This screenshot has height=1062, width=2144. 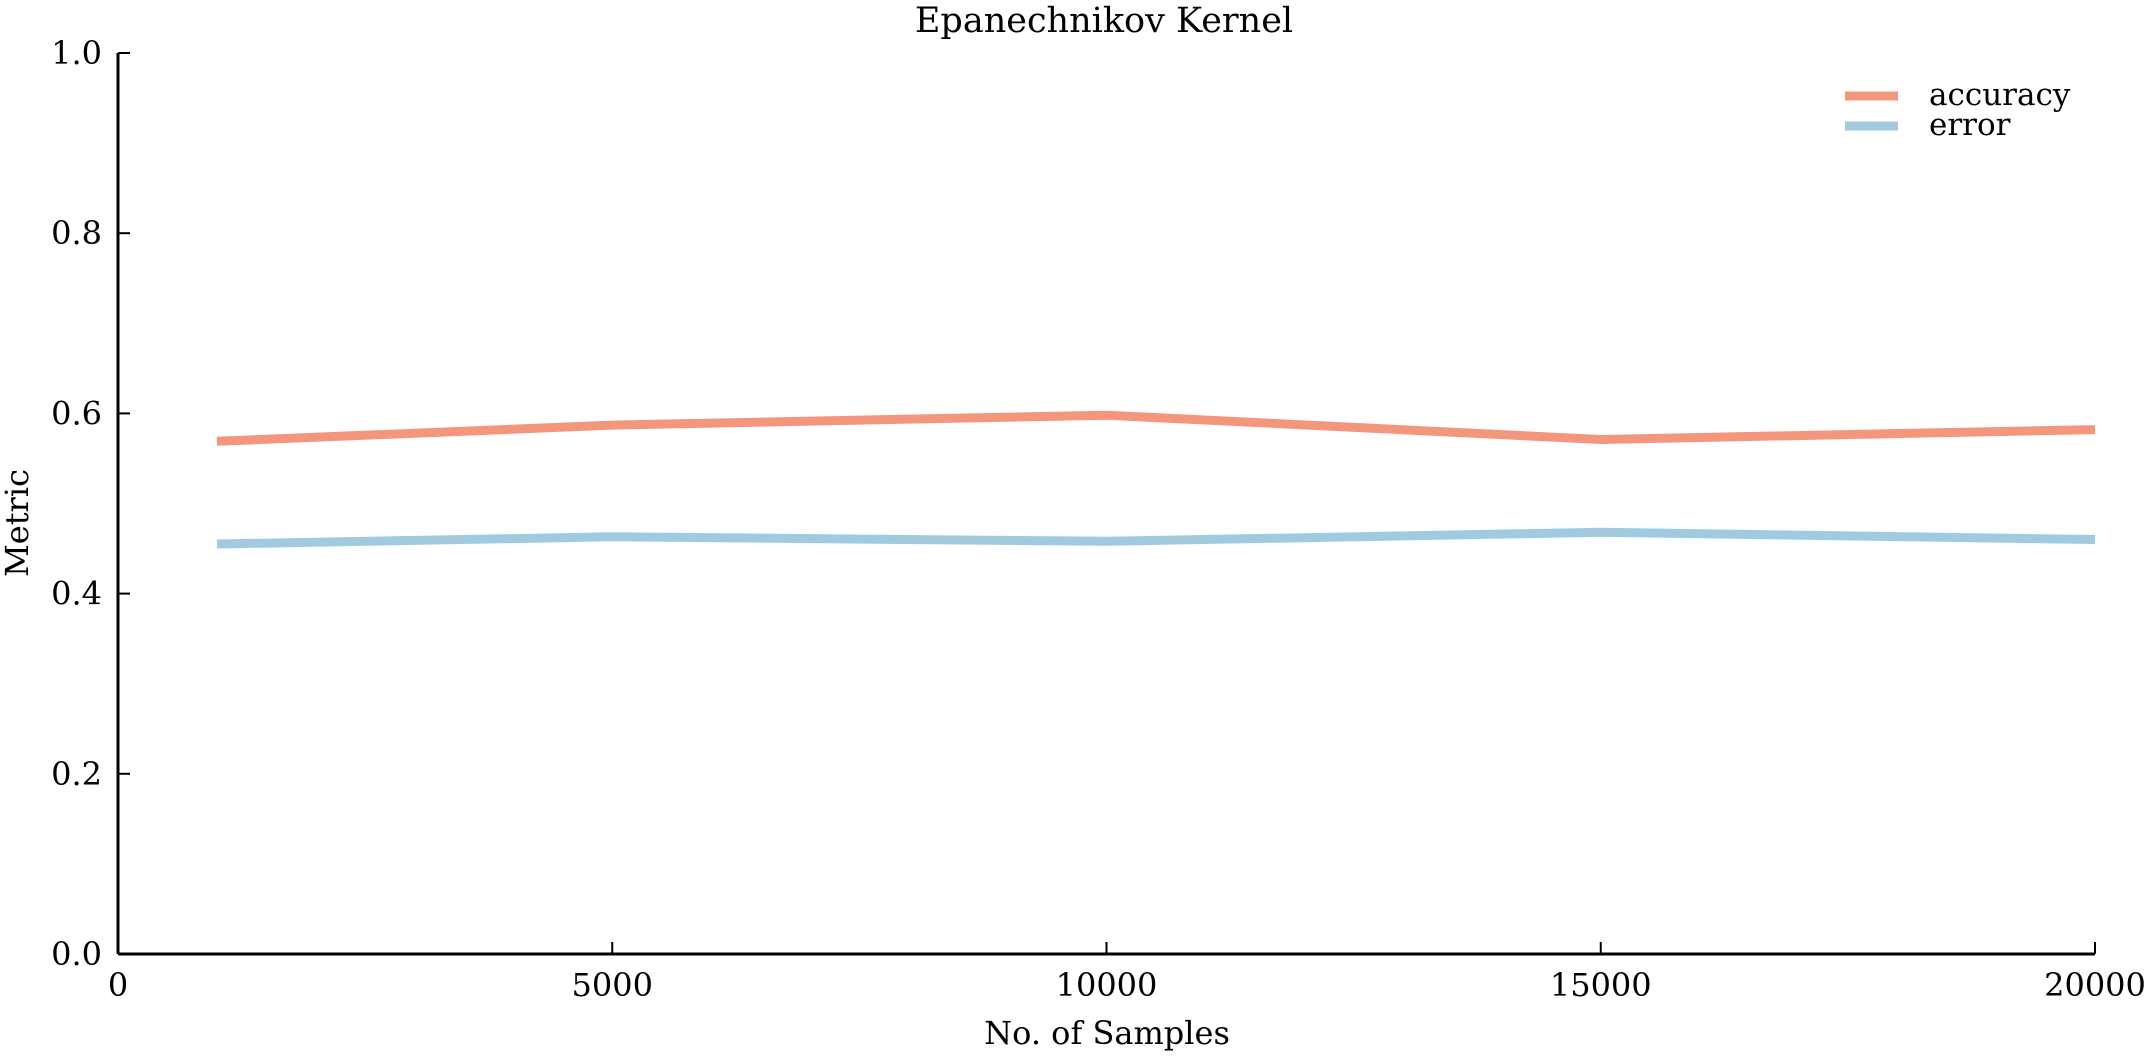 I want to click on x-tick-label: 5000, so click(x=612, y=985).